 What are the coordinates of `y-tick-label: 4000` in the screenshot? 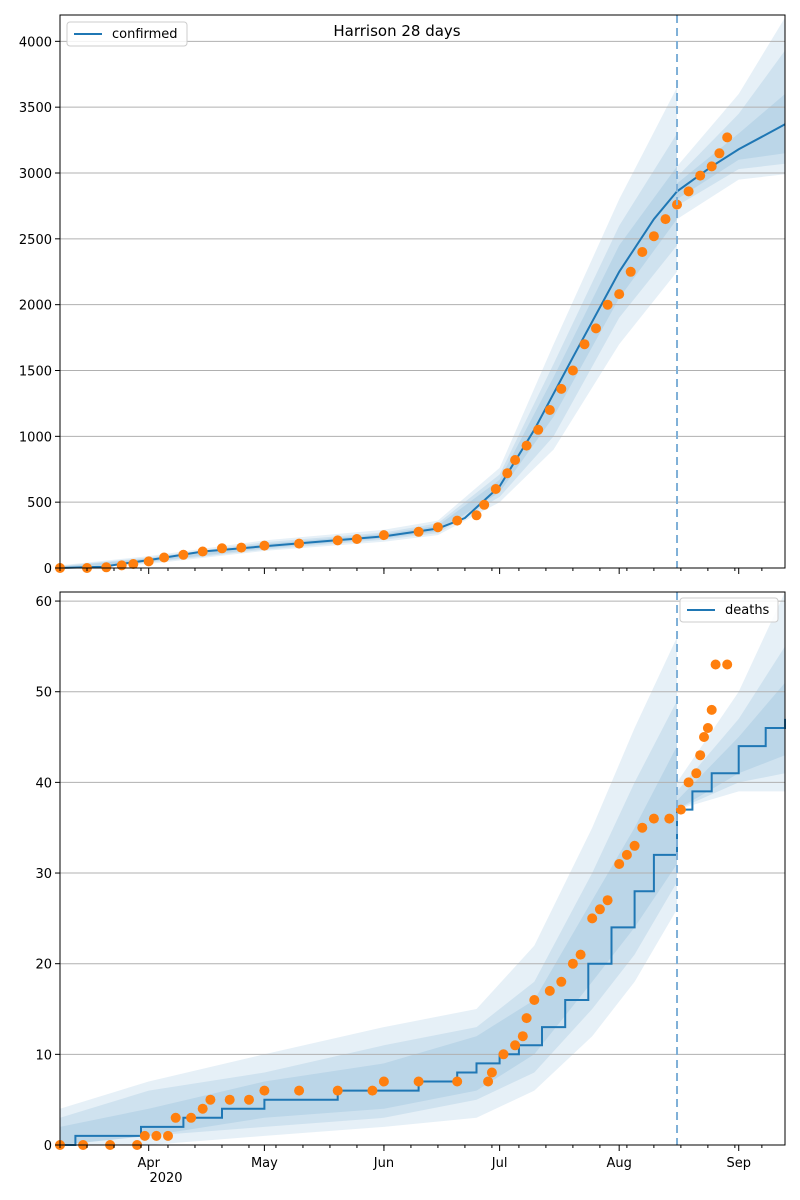 It's located at (35, 42).